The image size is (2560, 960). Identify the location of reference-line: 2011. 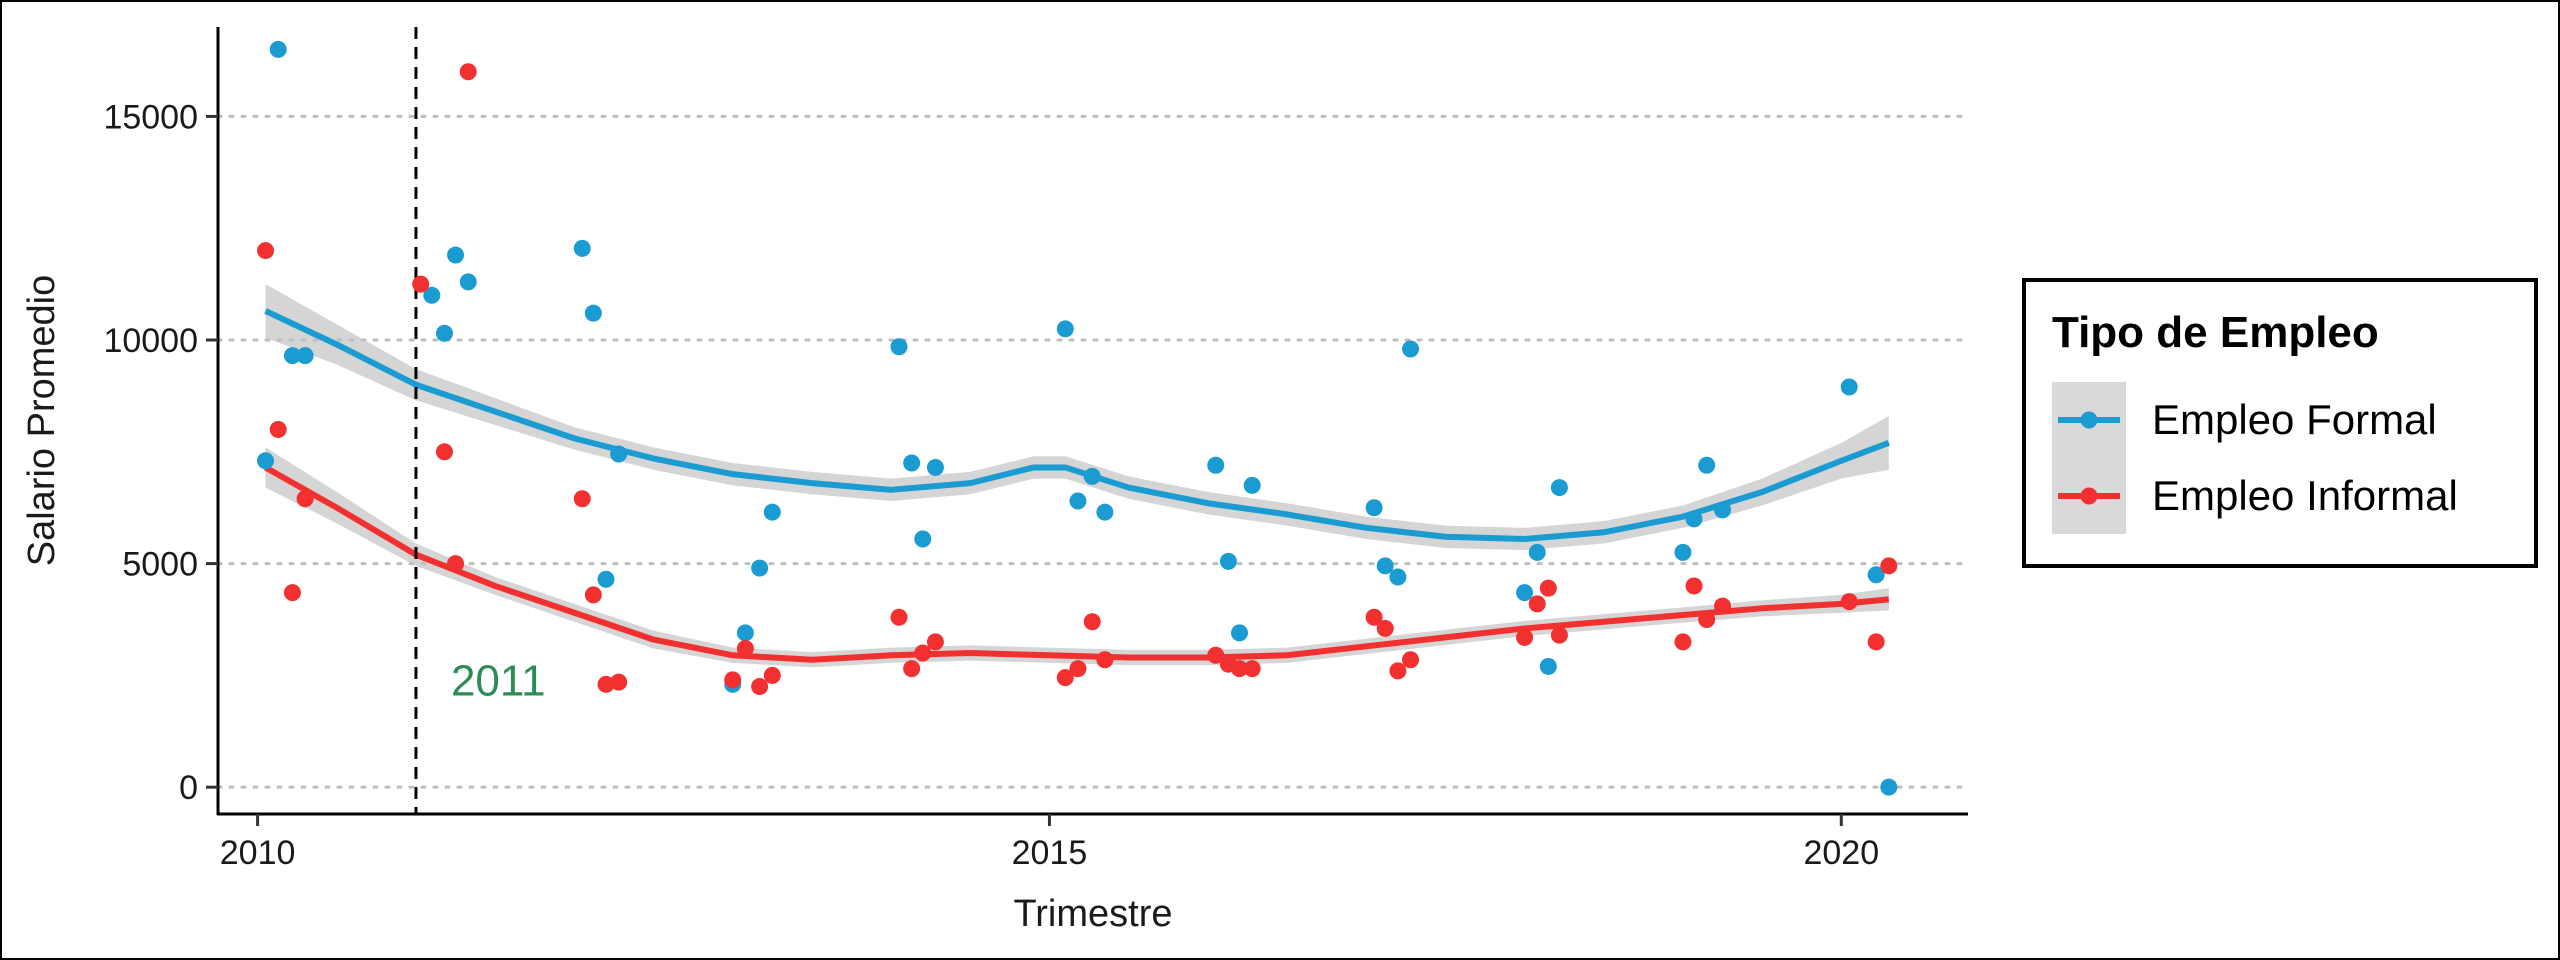
(480, 420).